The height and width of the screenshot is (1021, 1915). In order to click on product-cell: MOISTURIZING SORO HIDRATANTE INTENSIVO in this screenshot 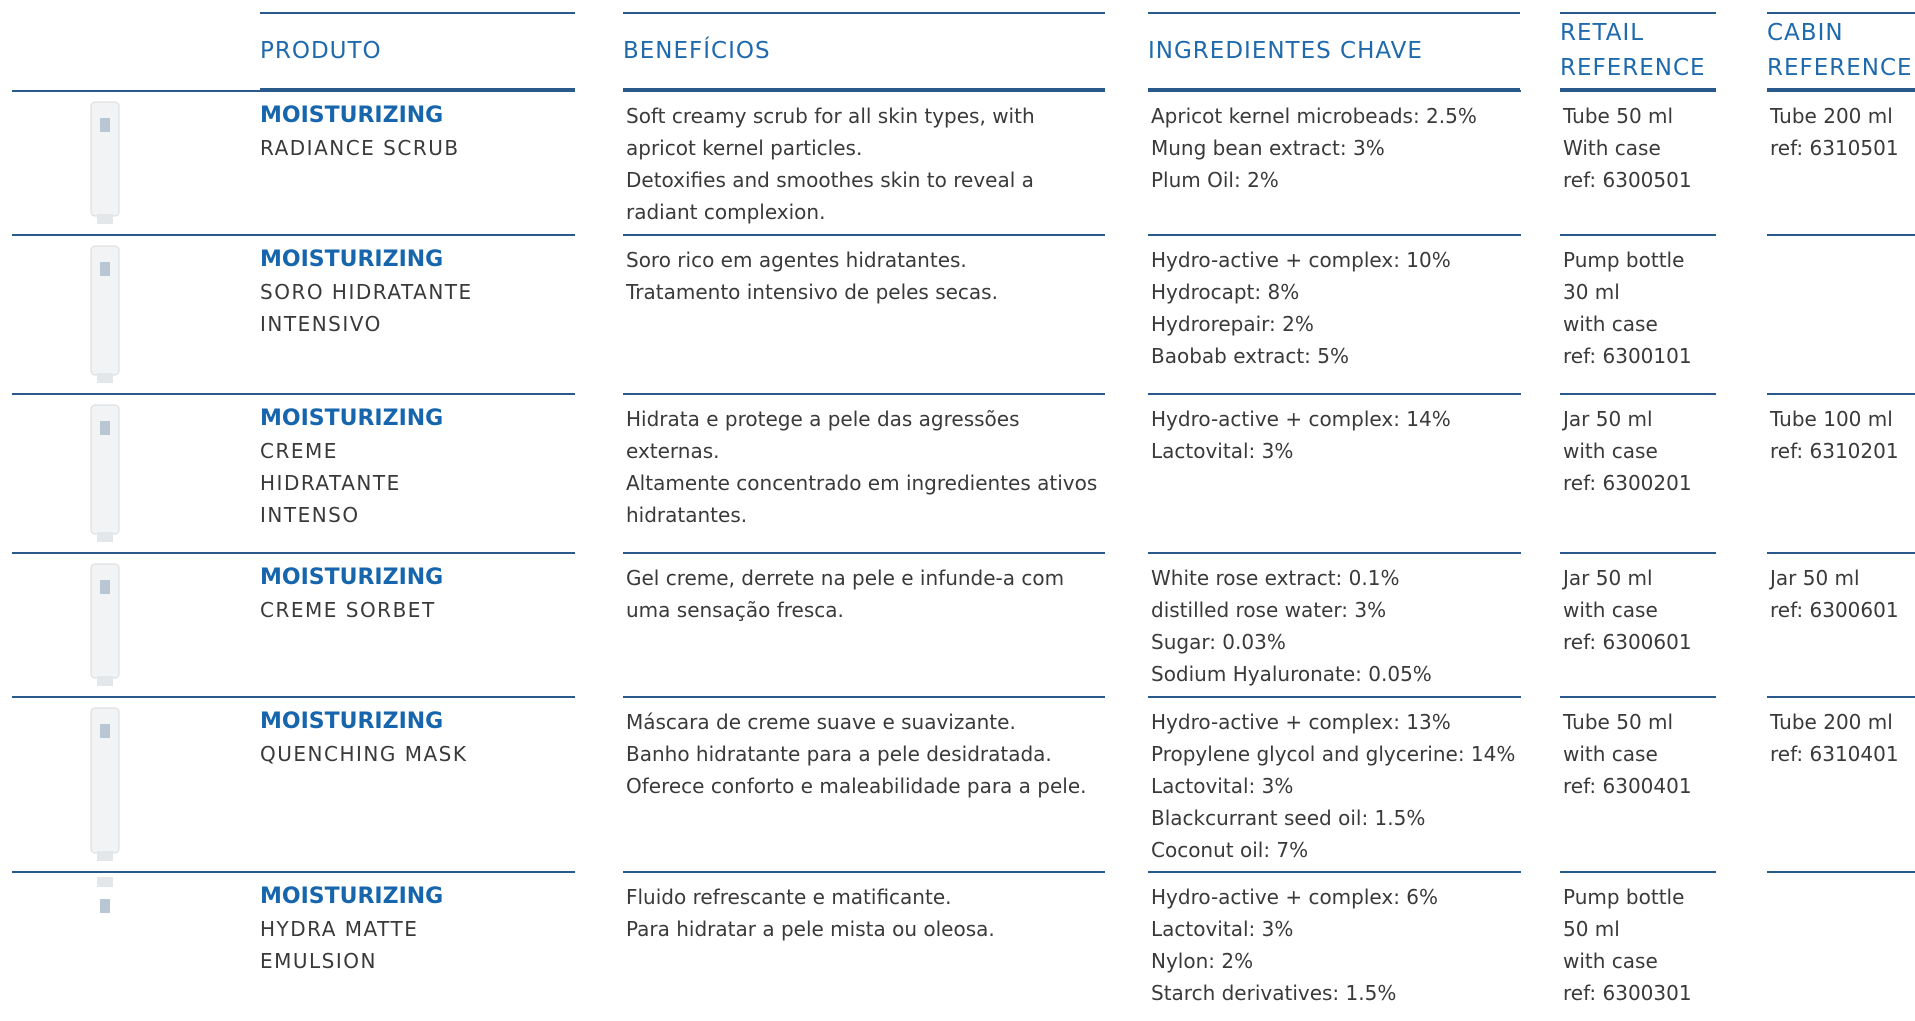, I will do `click(293, 313)`.